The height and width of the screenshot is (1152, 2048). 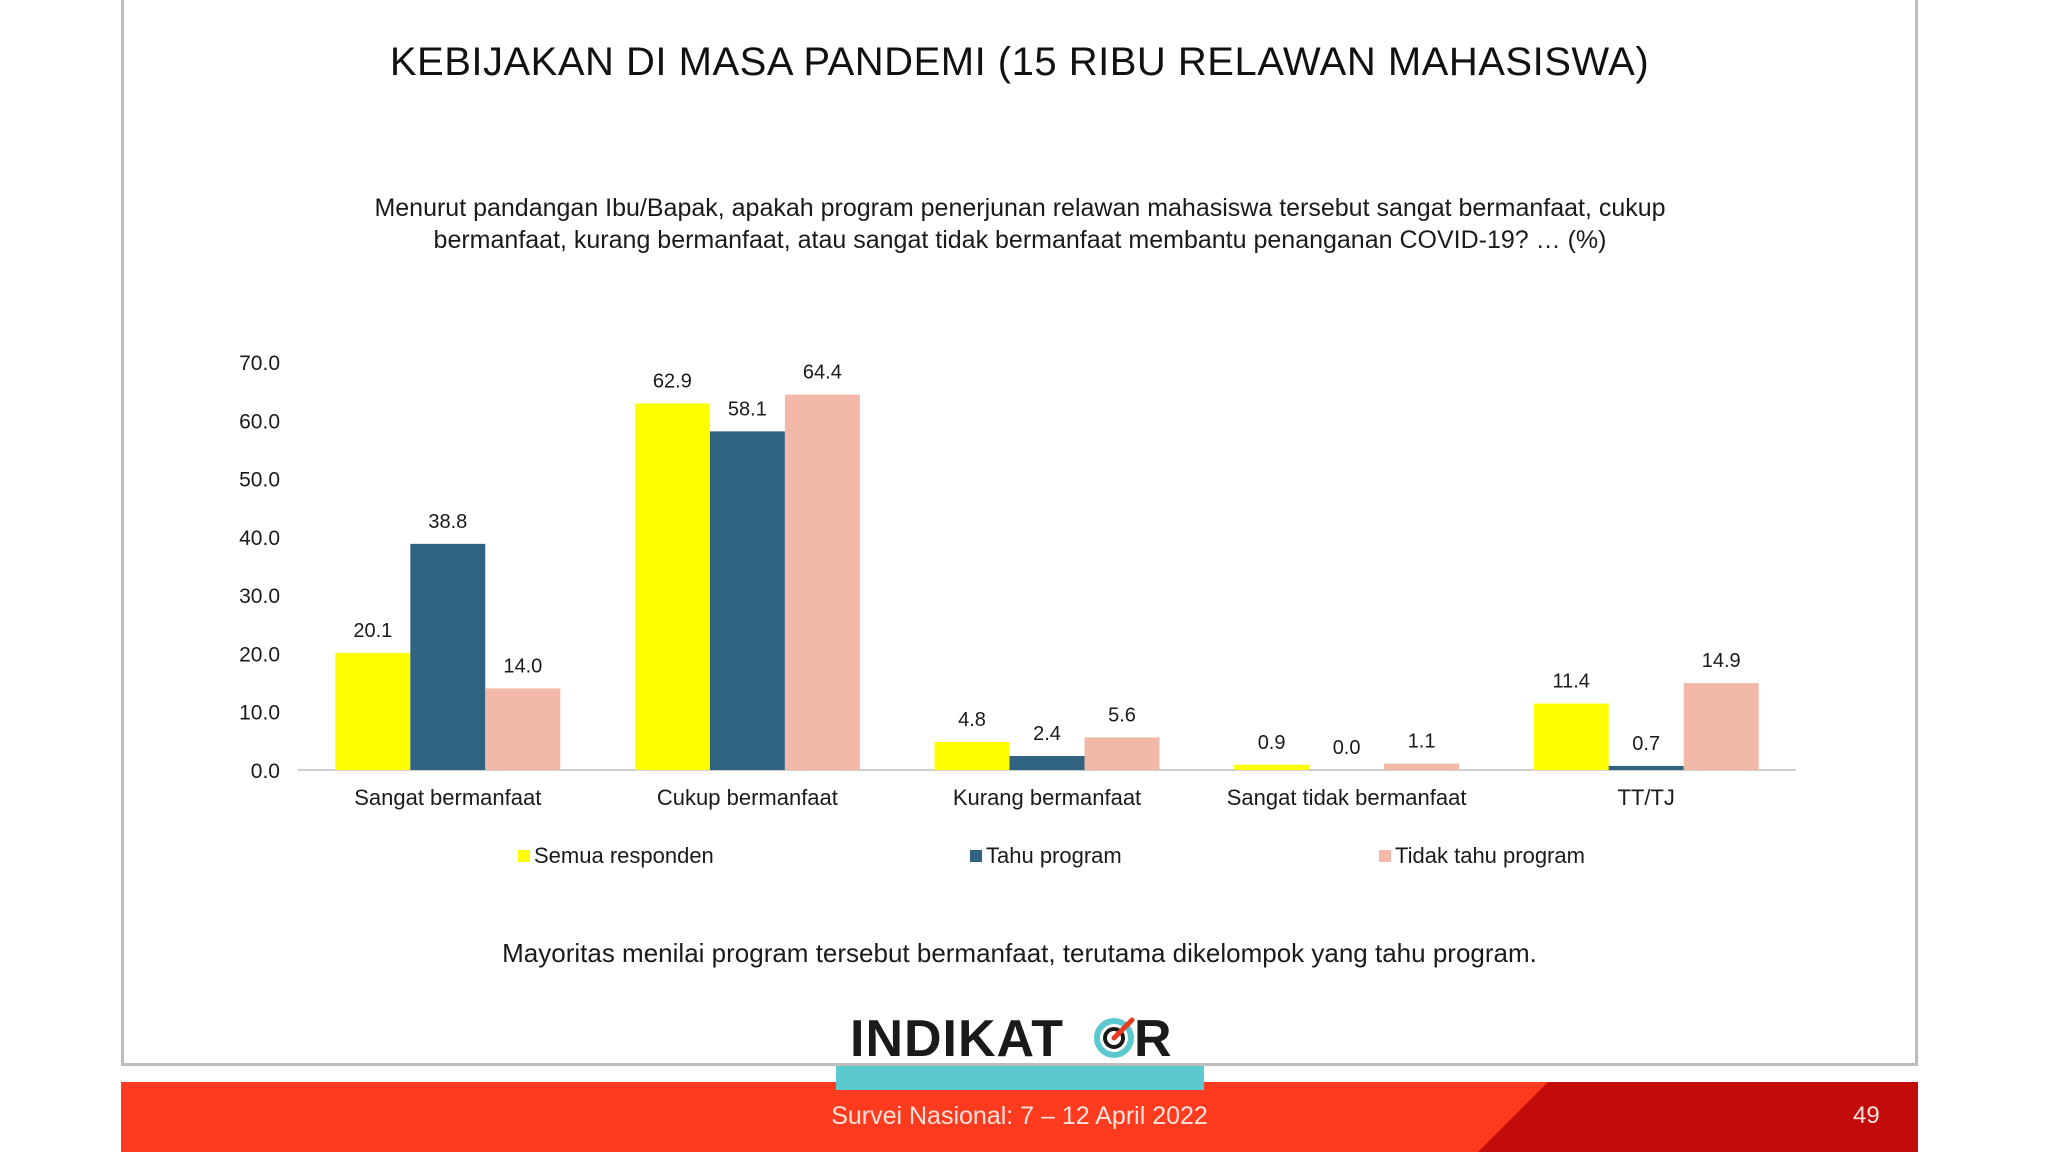 What do you see at coordinates (372, 631) in the screenshot?
I see `data-label-0-0: 20.1` at bounding box center [372, 631].